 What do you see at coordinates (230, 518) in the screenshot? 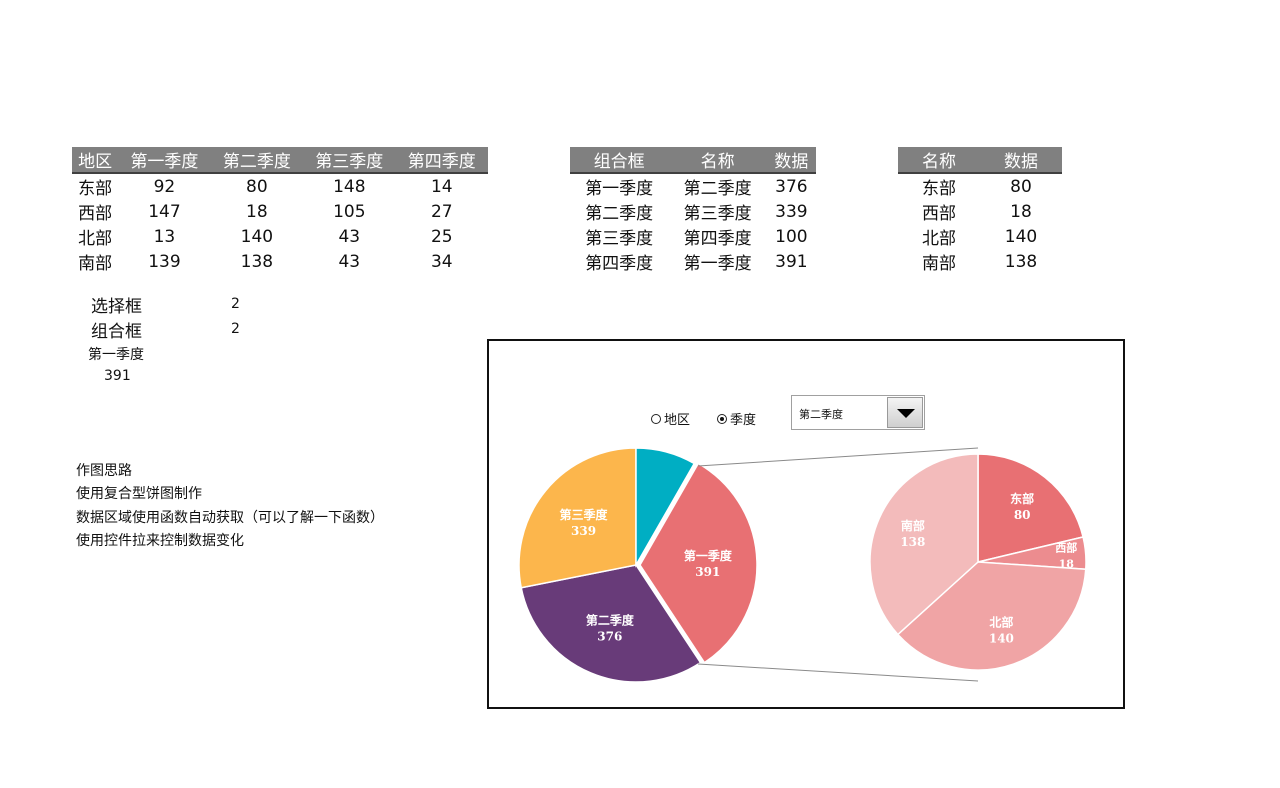
I see `note-line: 数据区域使用函数自动获取（可以了解一下函数）` at bounding box center [230, 518].